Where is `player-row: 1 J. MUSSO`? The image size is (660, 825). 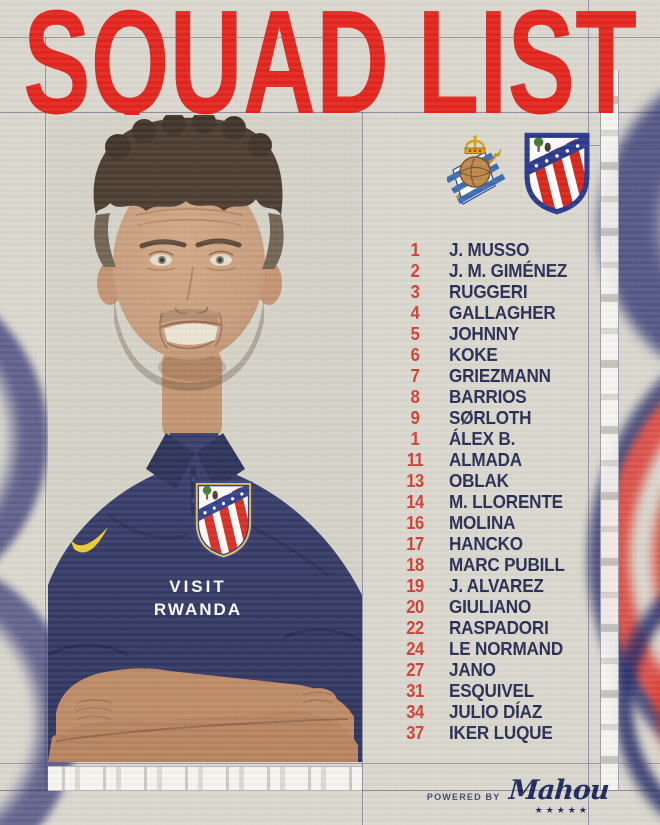 player-row: 1 J. MUSSO is located at coordinates (527, 250).